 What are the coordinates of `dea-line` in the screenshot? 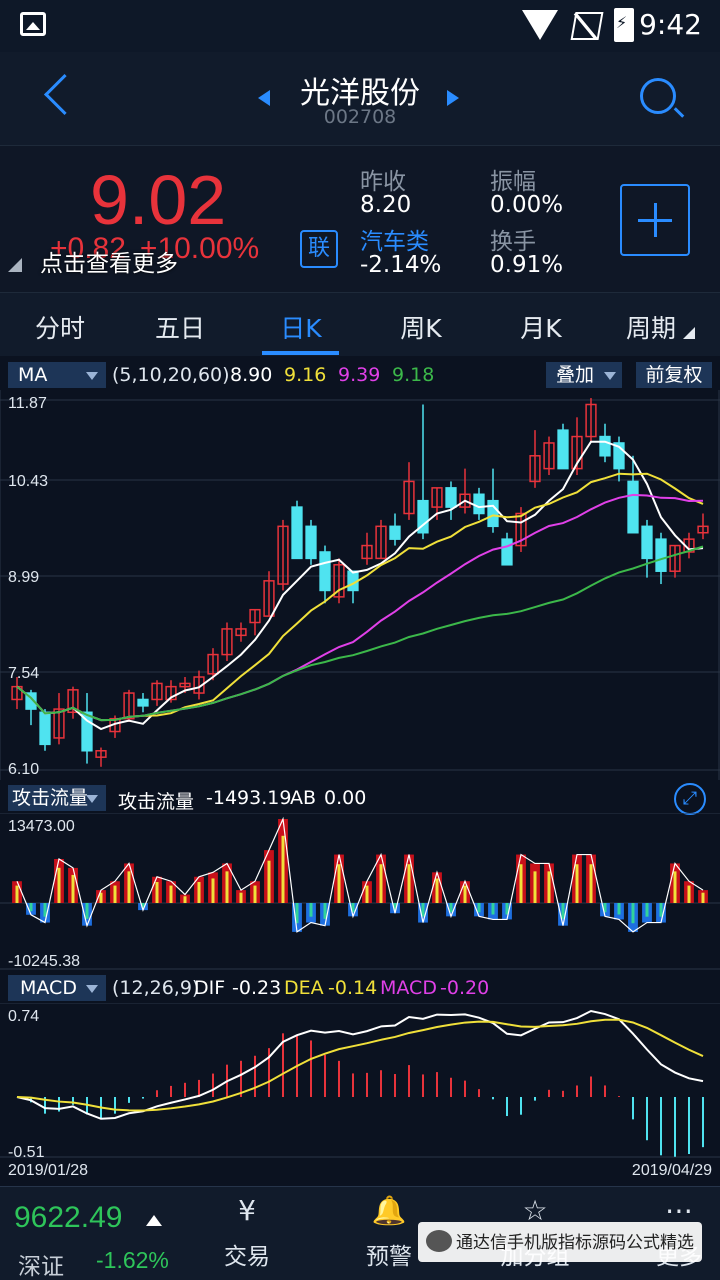 It's located at (360, 1065).